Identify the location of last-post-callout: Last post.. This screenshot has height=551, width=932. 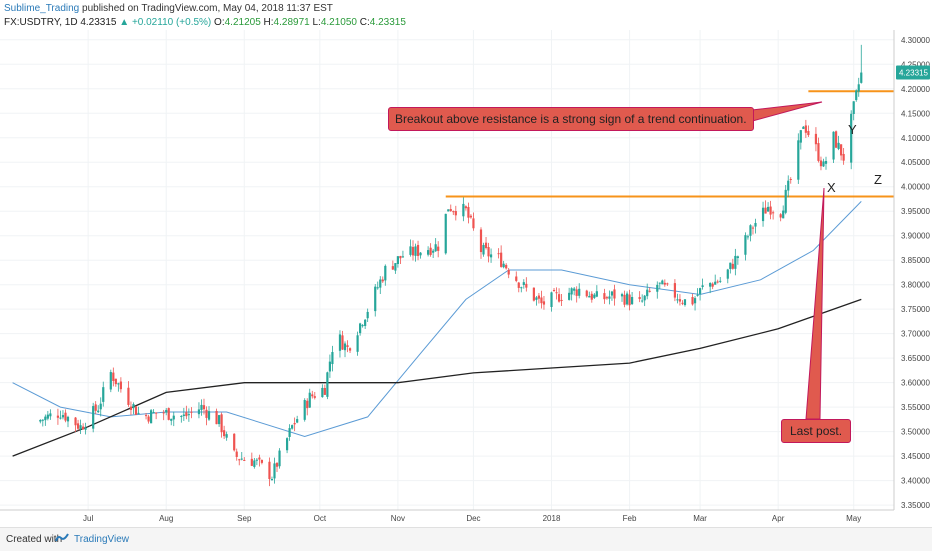
(816, 431).